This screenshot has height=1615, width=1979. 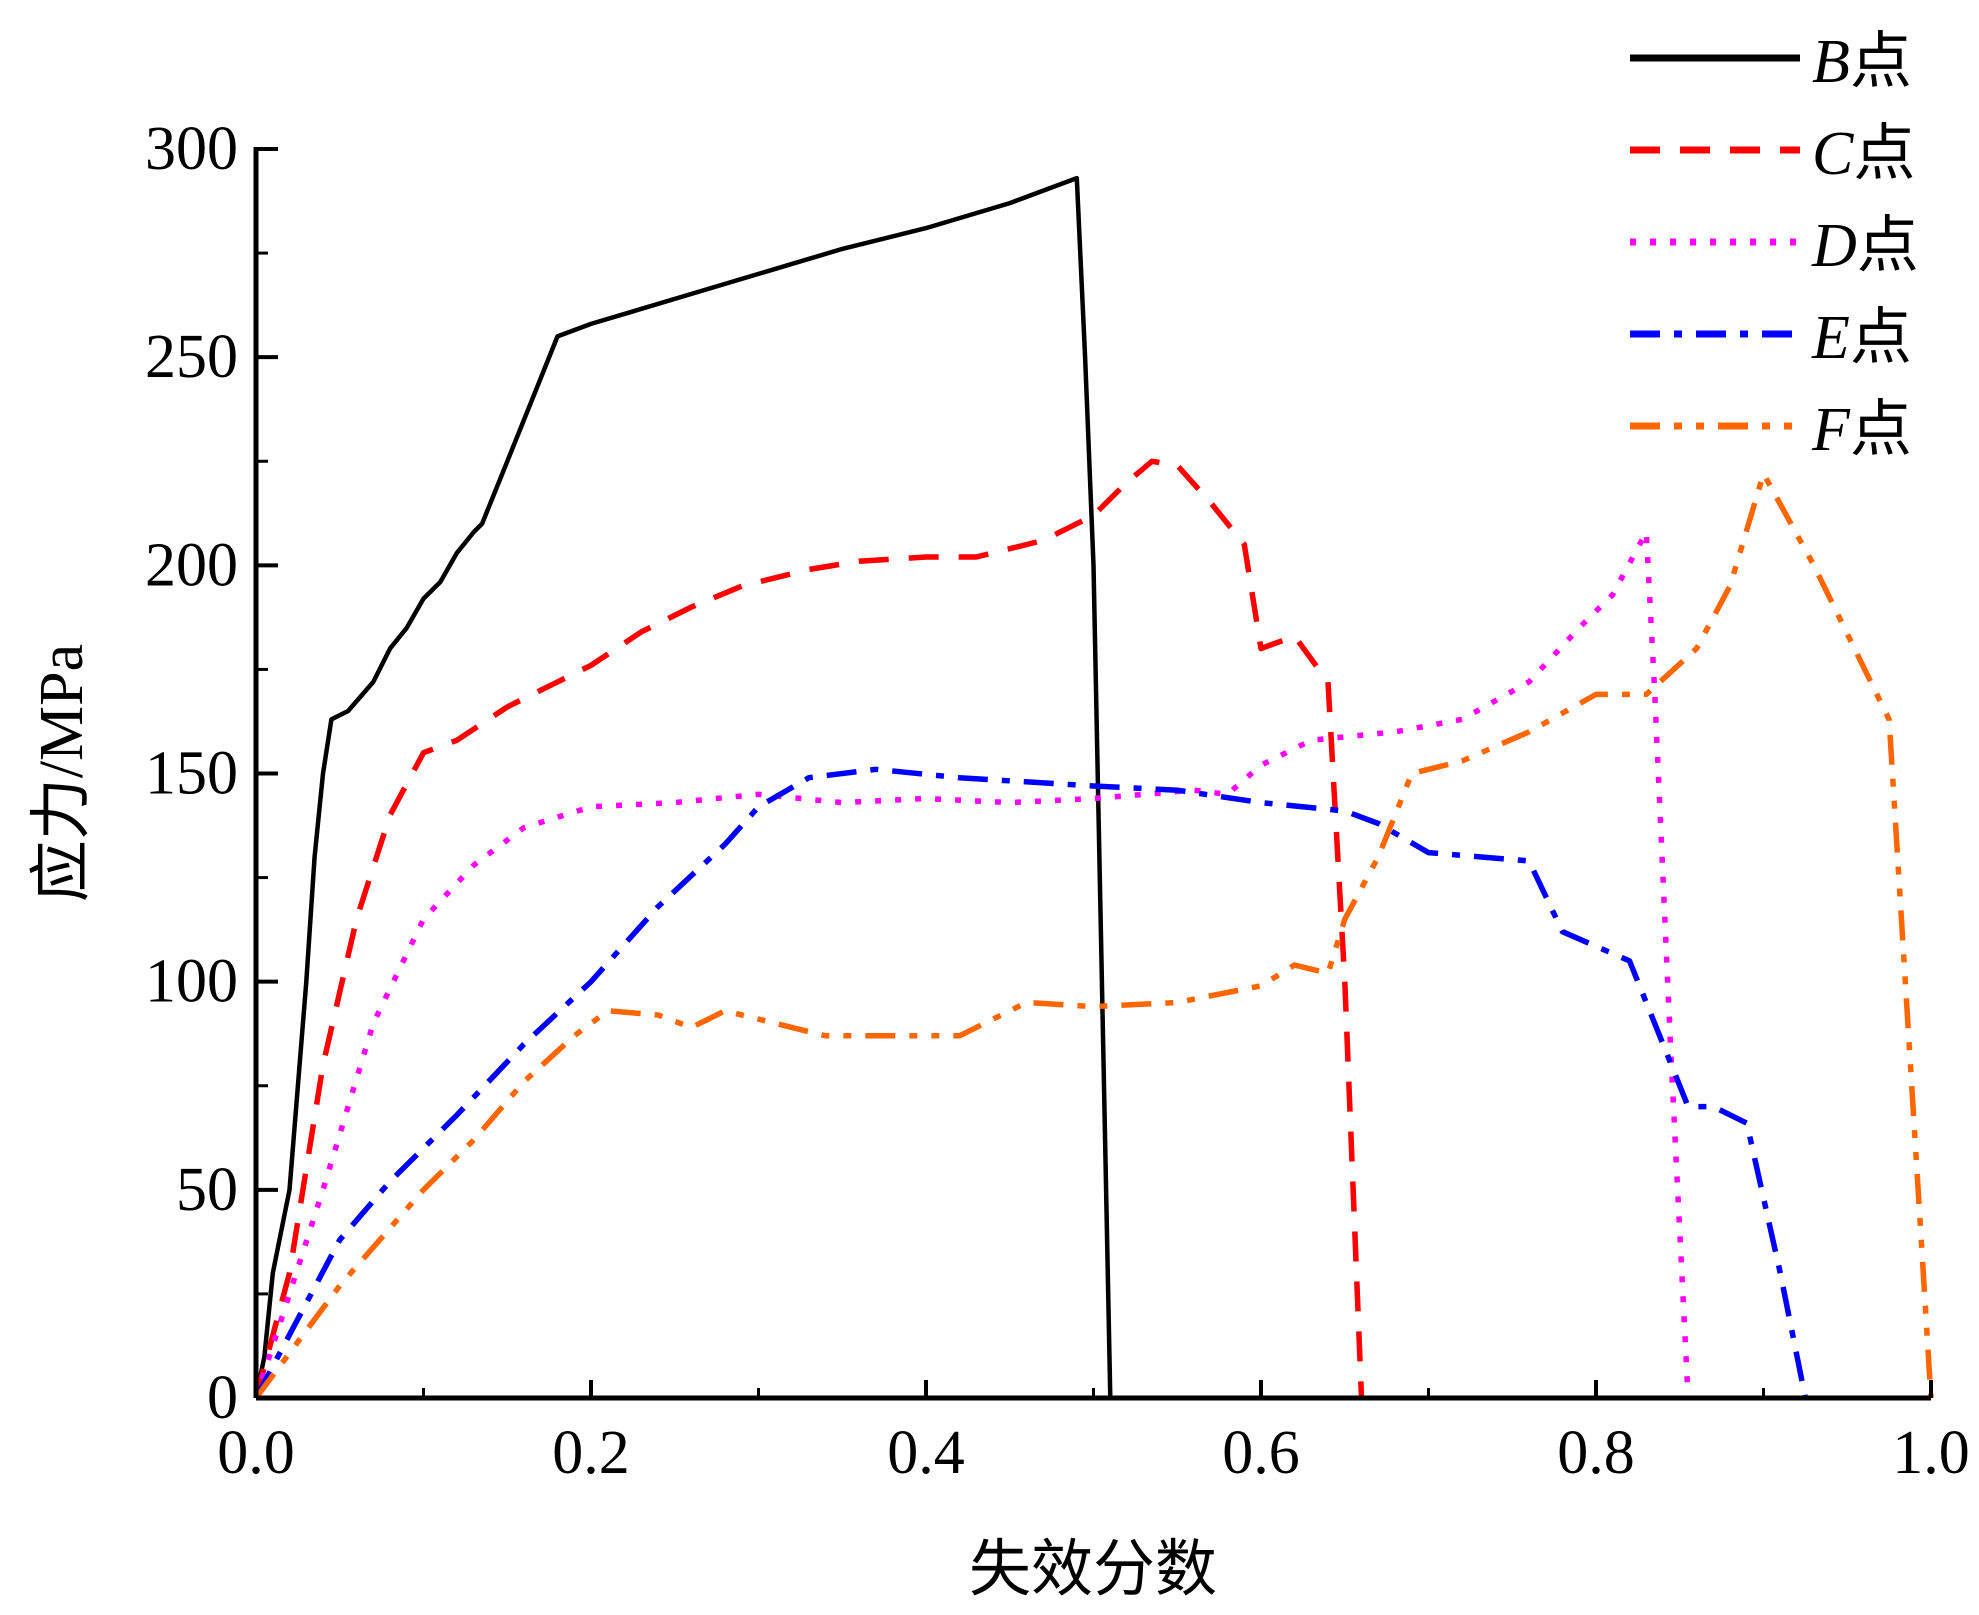 I want to click on y-tick-label: 250, so click(x=191, y=357).